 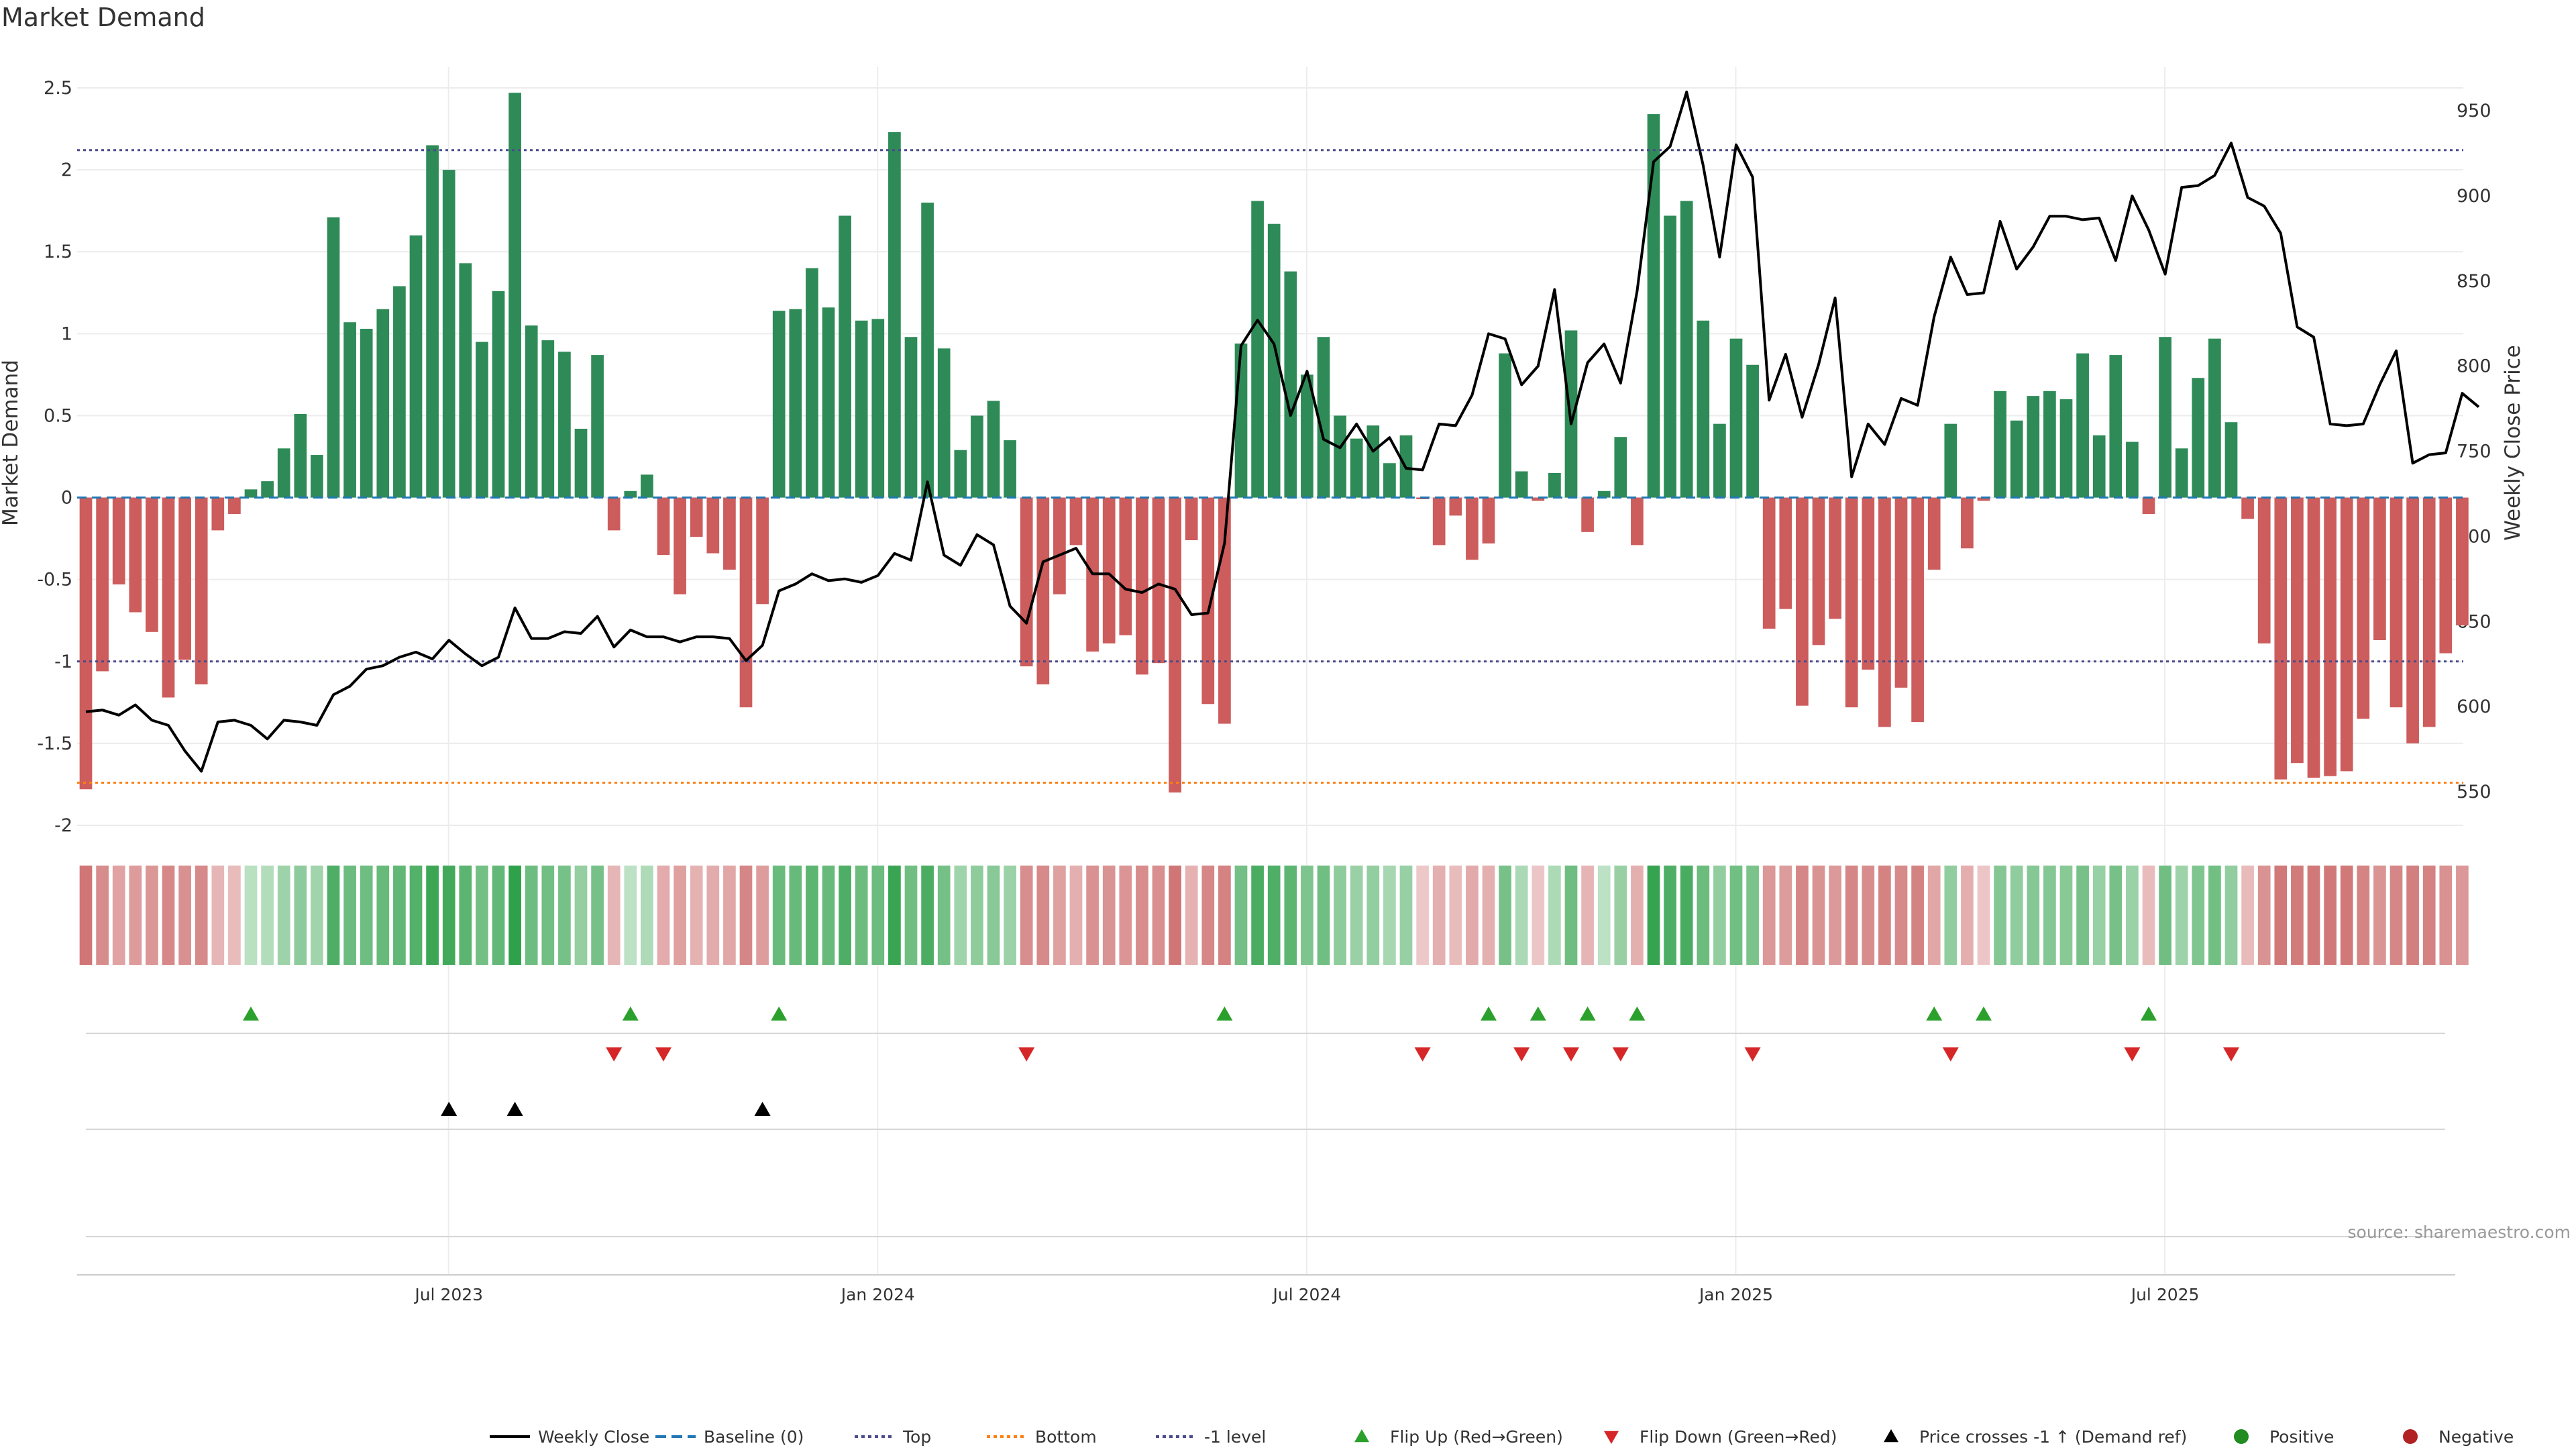 I want to click on legend-swatch-negative, so click(x=2410, y=1437).